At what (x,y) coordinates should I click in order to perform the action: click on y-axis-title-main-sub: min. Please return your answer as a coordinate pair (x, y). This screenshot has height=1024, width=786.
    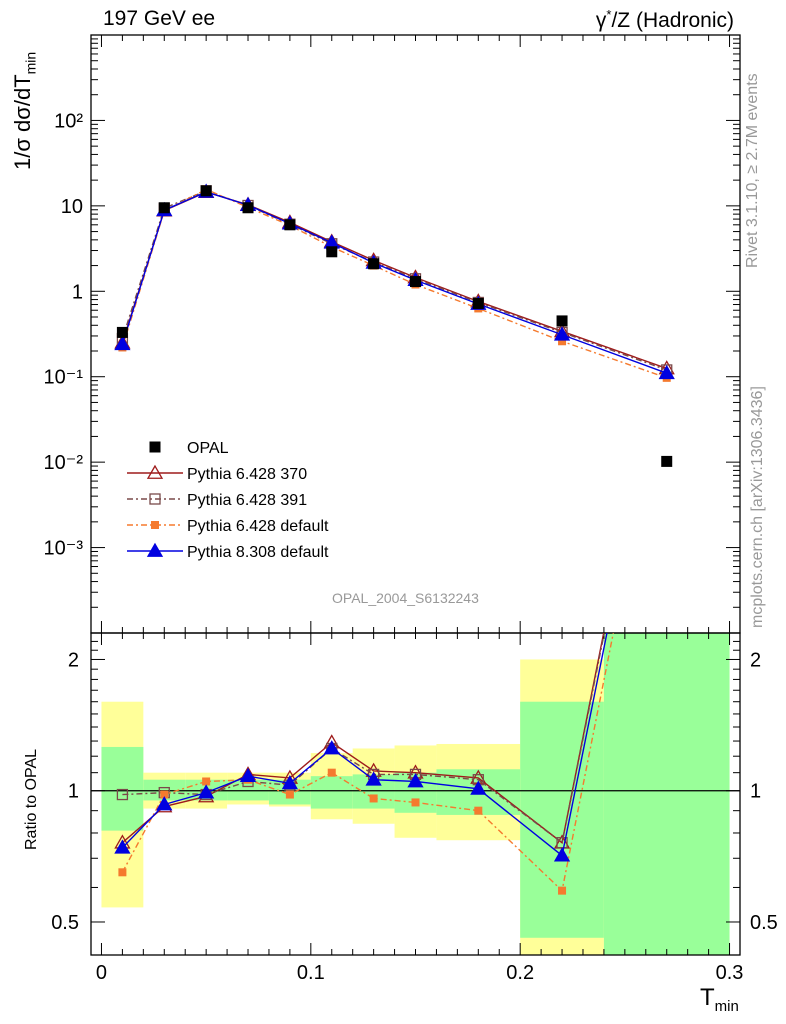
    Looking at the image, I should click on (30, 63).